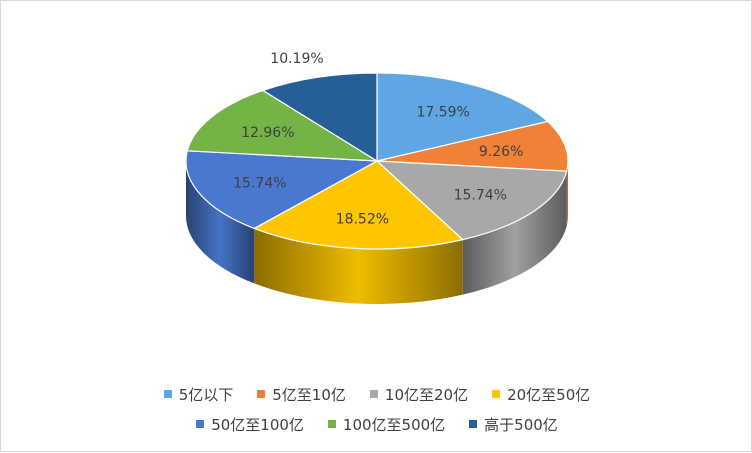  I want to click on legend-item-2: 10亿至20亿, so click(419, 394).